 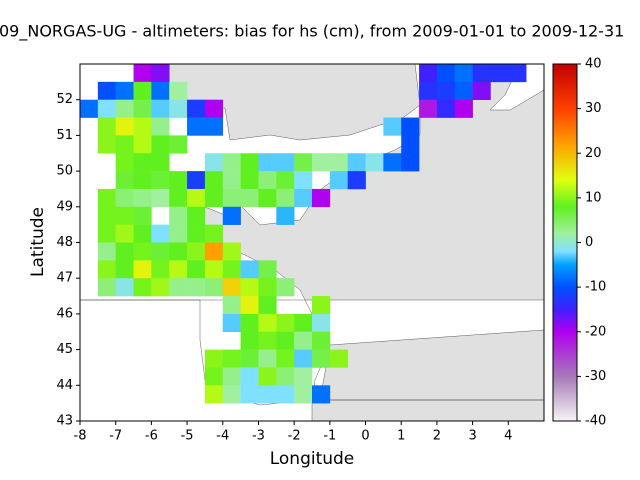 I want to click on y-tick-label: 47, so click(x=64, y=278).